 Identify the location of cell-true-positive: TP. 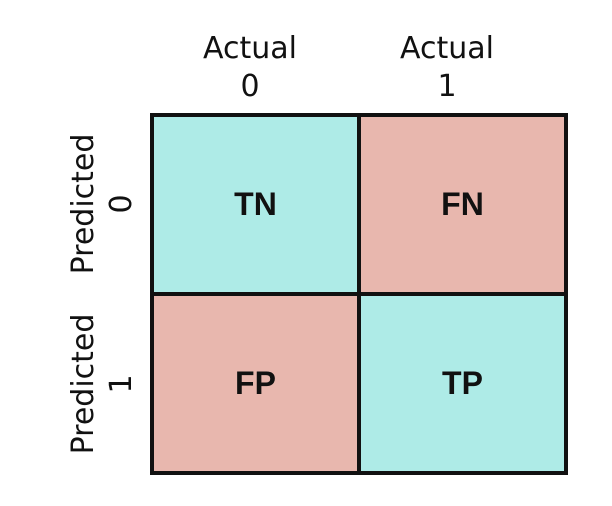
(461, 382).